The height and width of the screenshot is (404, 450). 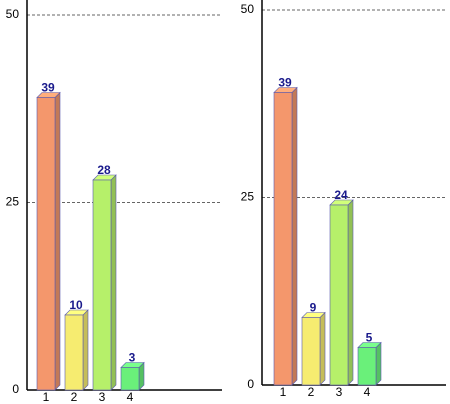 What do you see at coordinates (369, 338) in the screenshot?
I see `value-label: 5` at bounding box center [369, 338].